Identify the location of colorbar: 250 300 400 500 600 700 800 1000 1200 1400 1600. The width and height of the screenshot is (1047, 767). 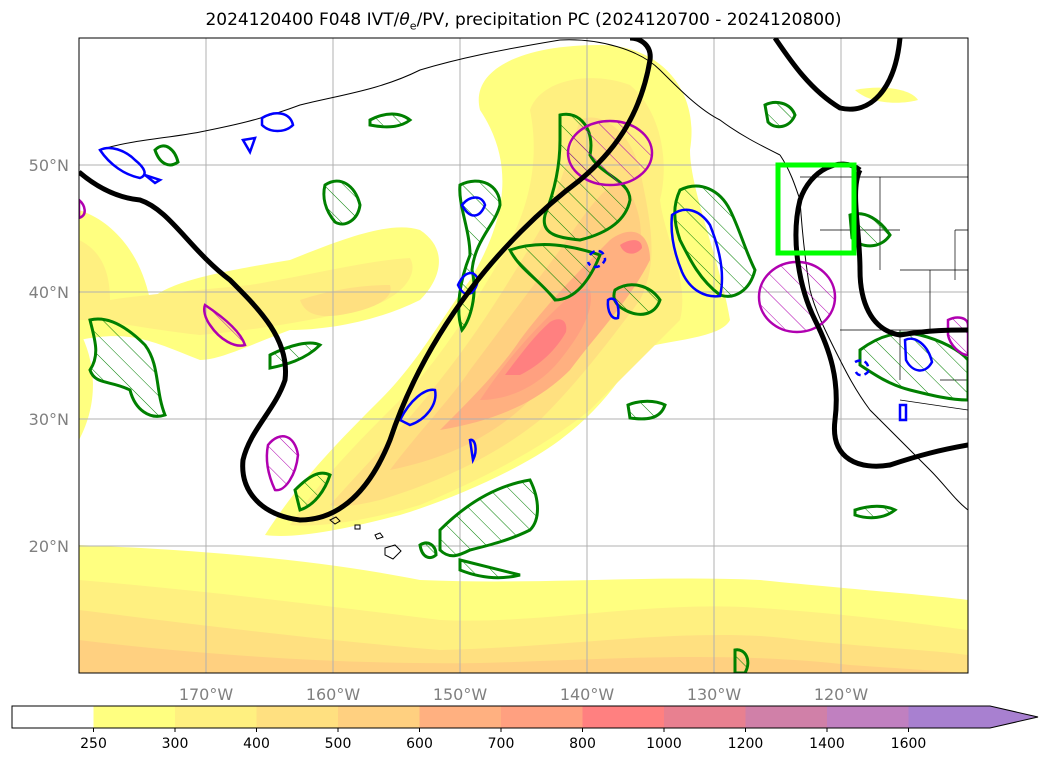
(525, 728).